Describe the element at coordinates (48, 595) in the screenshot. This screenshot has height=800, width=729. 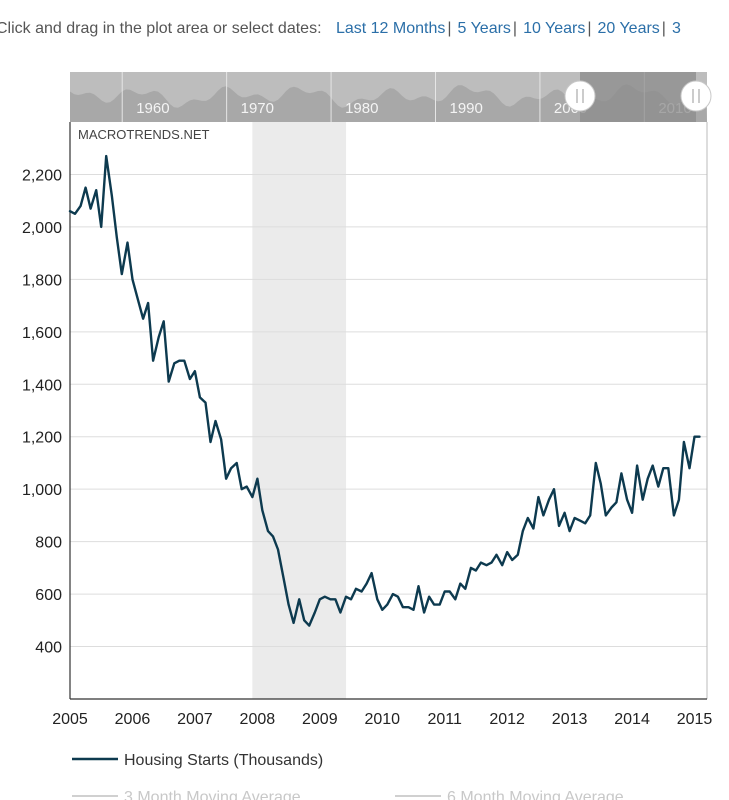
I see `y-tick-label: 600` at that location.